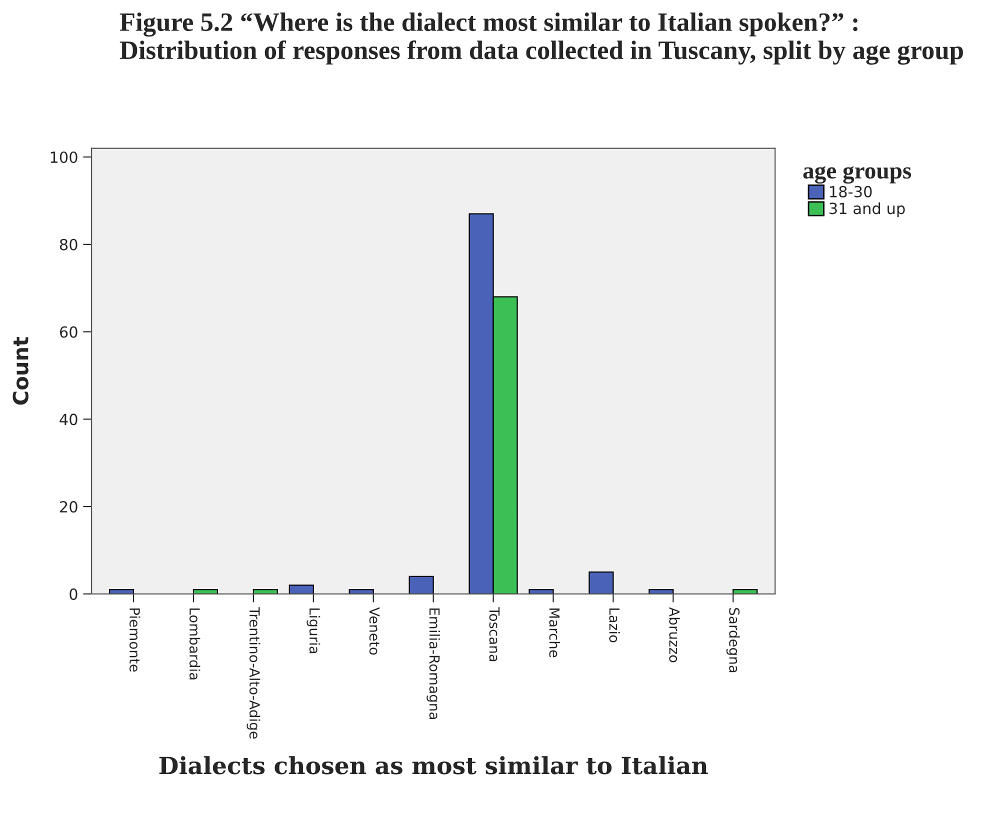 The height and width of the screenshot is (833, 995). Describe the element at coordinates (433, 765) in the screenshot. I see `x-axis-title: Dialects chosen as most similar to Italian` at that location.